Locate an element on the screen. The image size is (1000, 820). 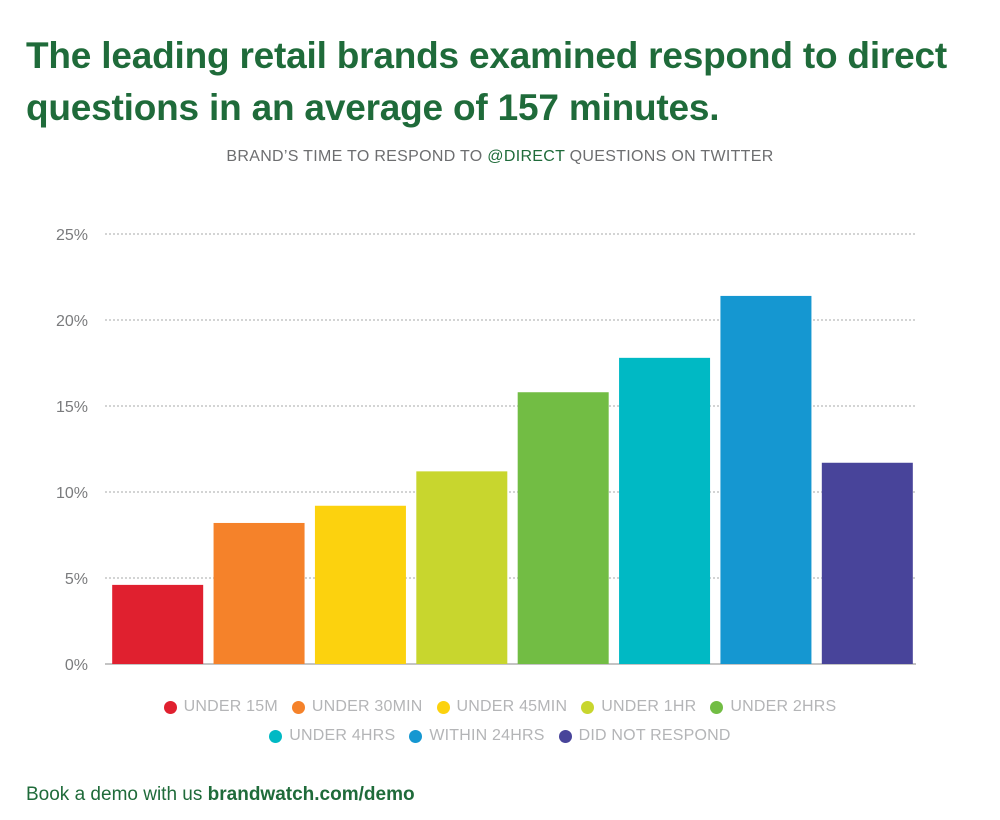
subtitle-suffix: QUESTIONS ON TWITTER is located at coordinates (669, 156).